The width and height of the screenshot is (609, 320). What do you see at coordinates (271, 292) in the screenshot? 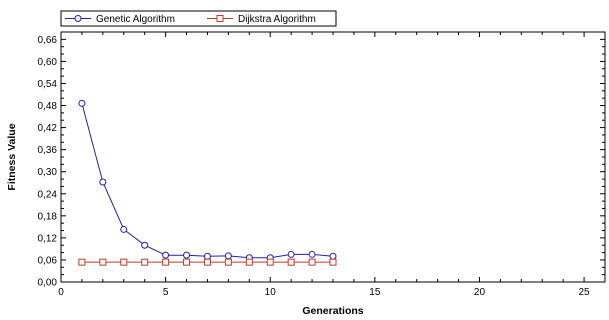
I see `x-tick-label: 10` at bounding box center [271, 292].